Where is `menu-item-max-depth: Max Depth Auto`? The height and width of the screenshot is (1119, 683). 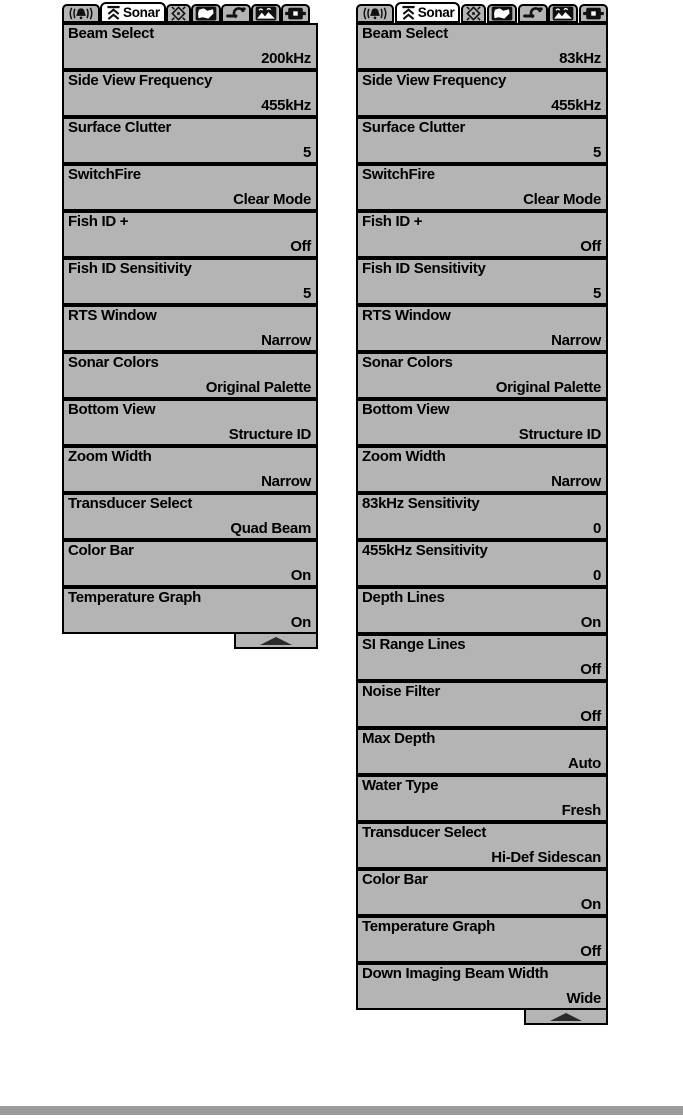
menu-item-max-depth: Max Depth Auto is located at coordinates (482, 751).